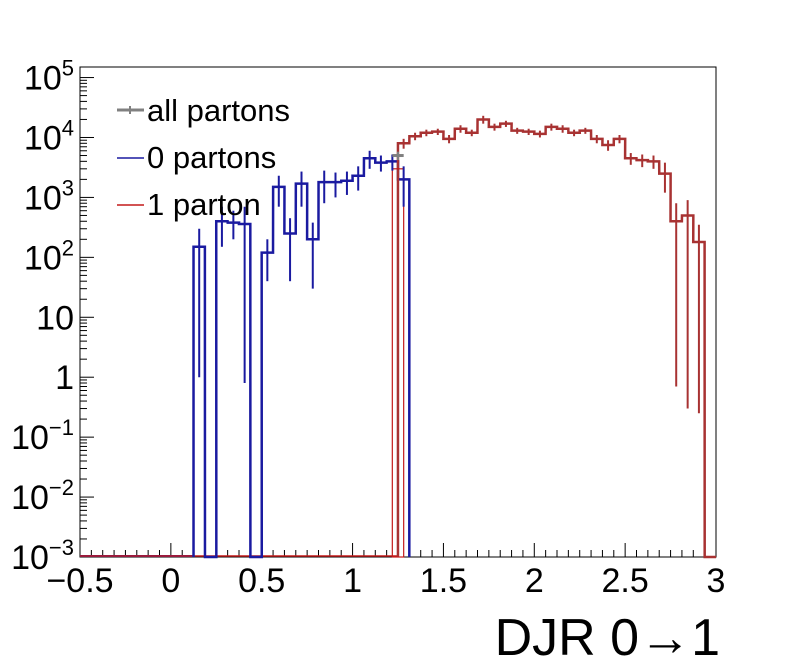 This screenshot has width=796, height=672. I want to click on legend: all partons 0 partons 1 parton, so click(203, 157).